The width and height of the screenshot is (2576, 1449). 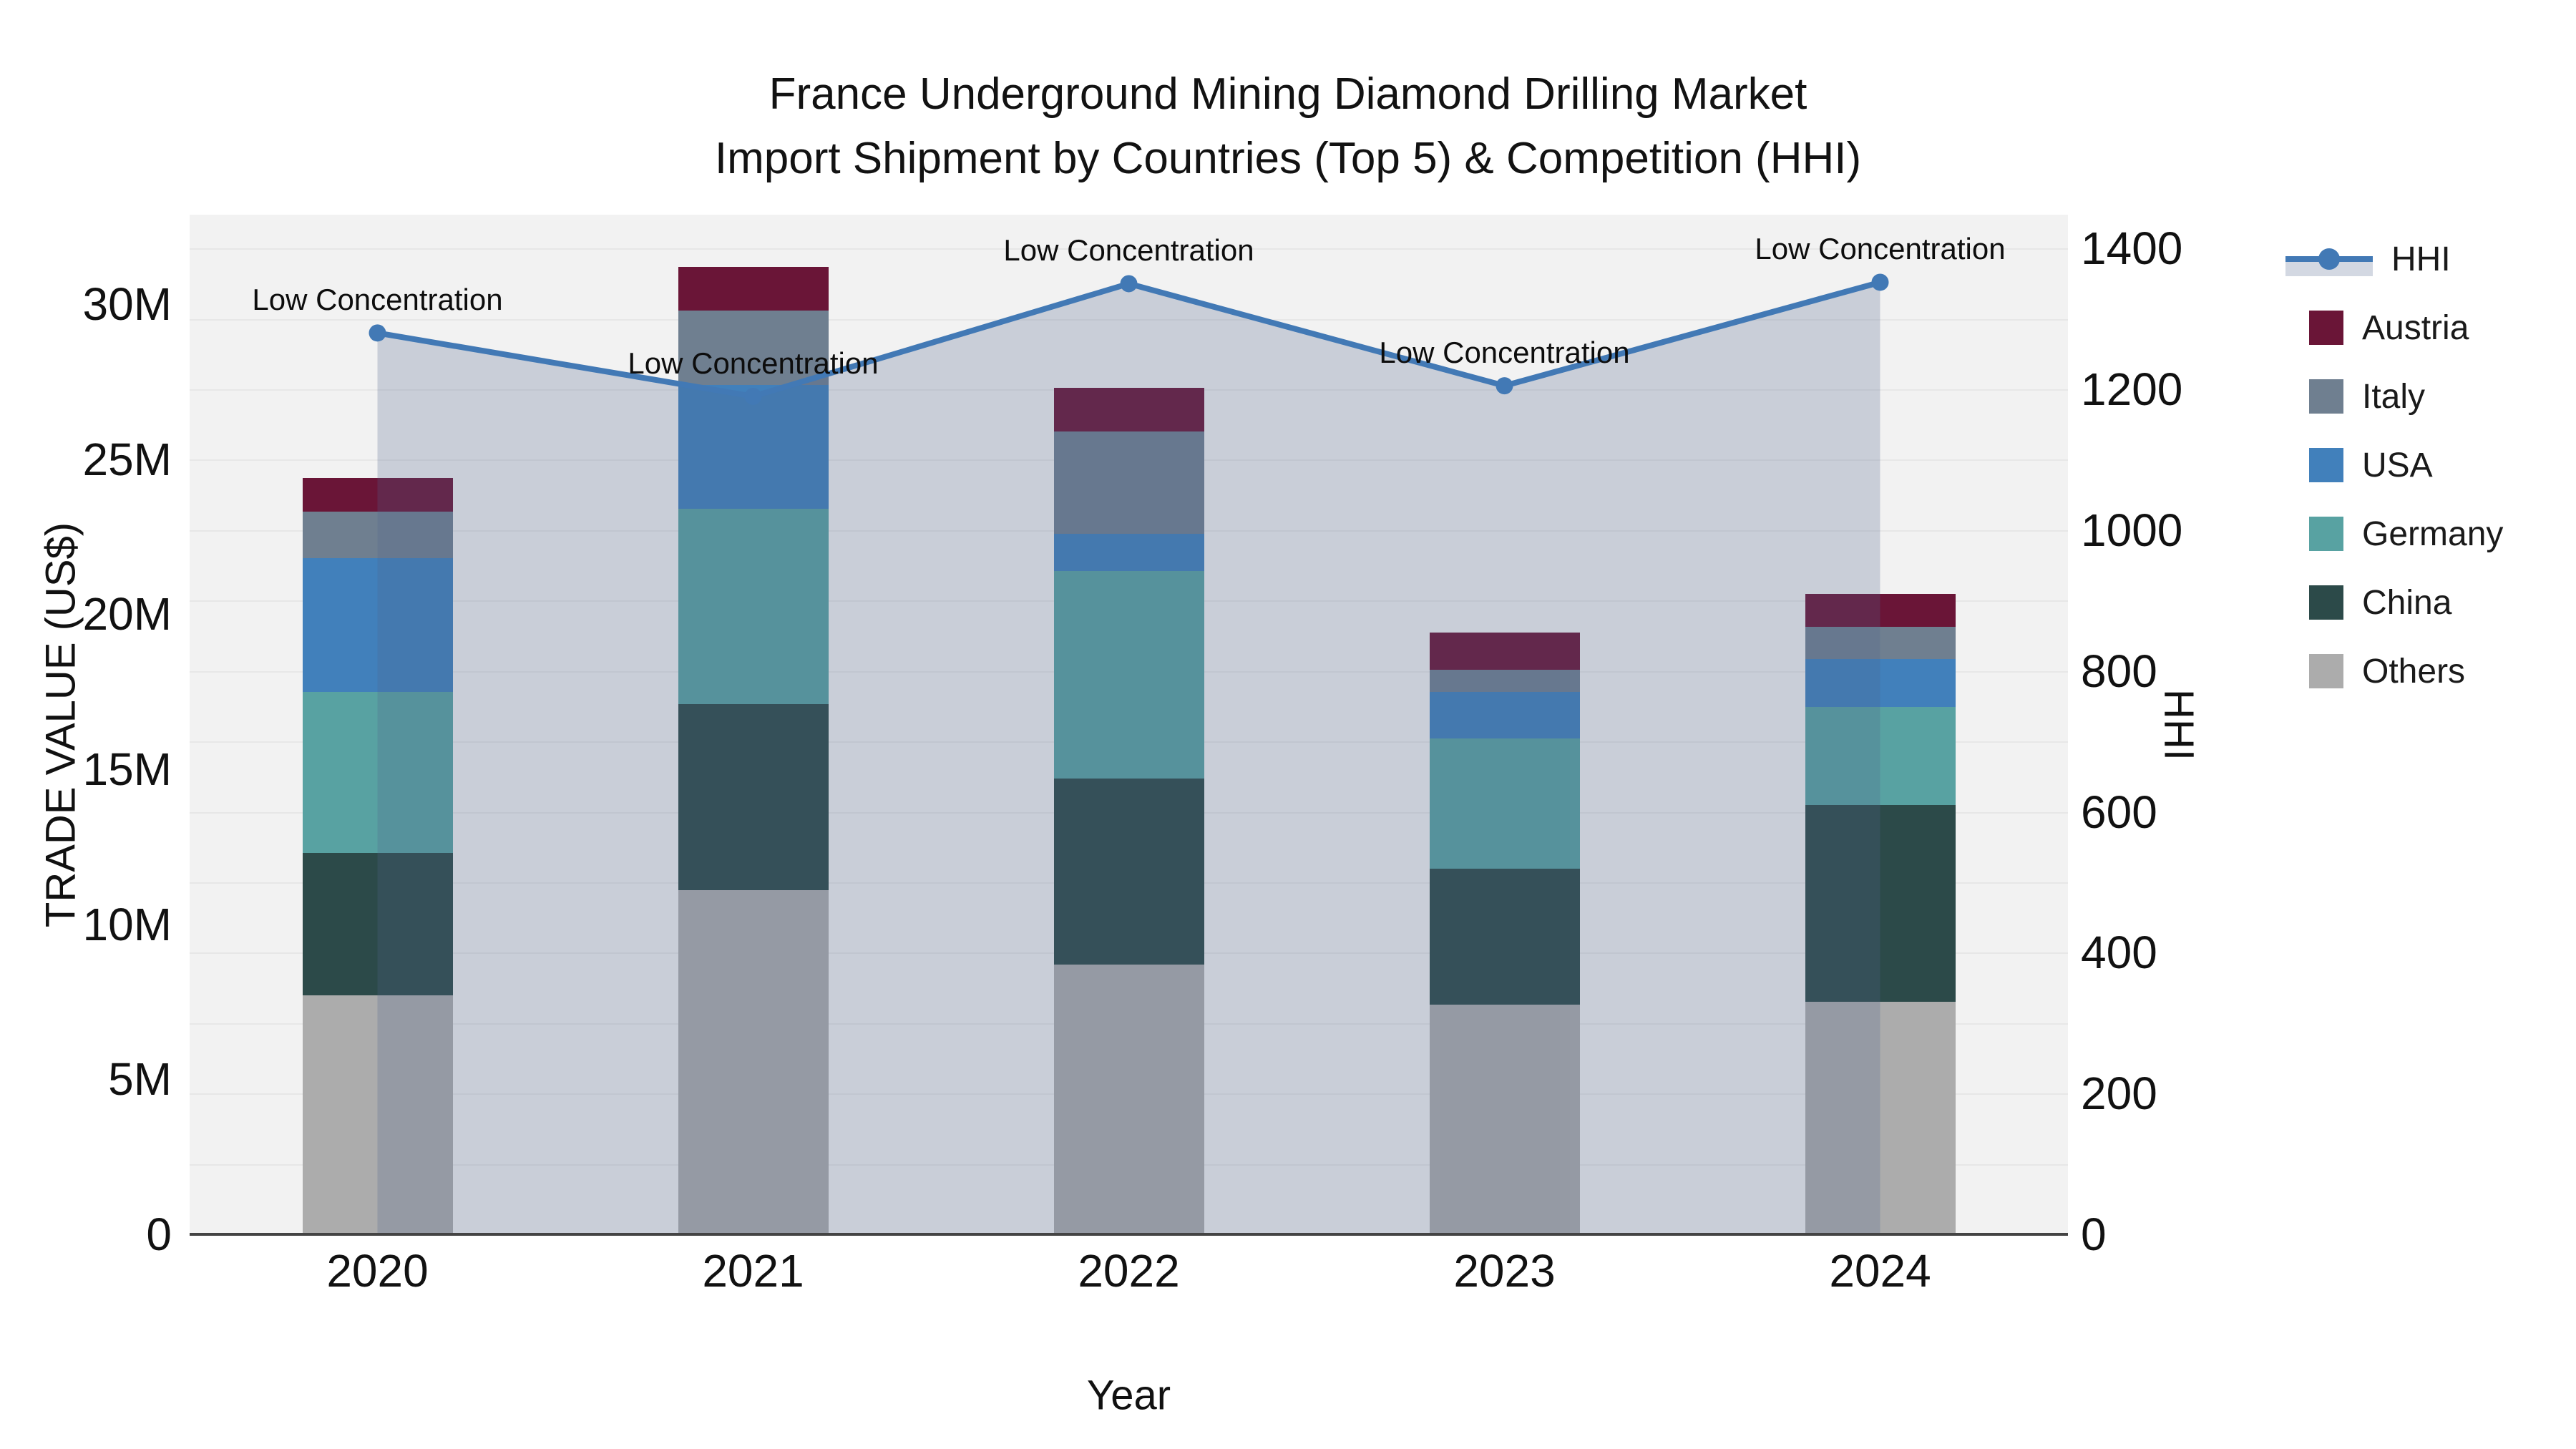 I want to click on bar-segment-austria-2022, so click(x=1129, y=409).